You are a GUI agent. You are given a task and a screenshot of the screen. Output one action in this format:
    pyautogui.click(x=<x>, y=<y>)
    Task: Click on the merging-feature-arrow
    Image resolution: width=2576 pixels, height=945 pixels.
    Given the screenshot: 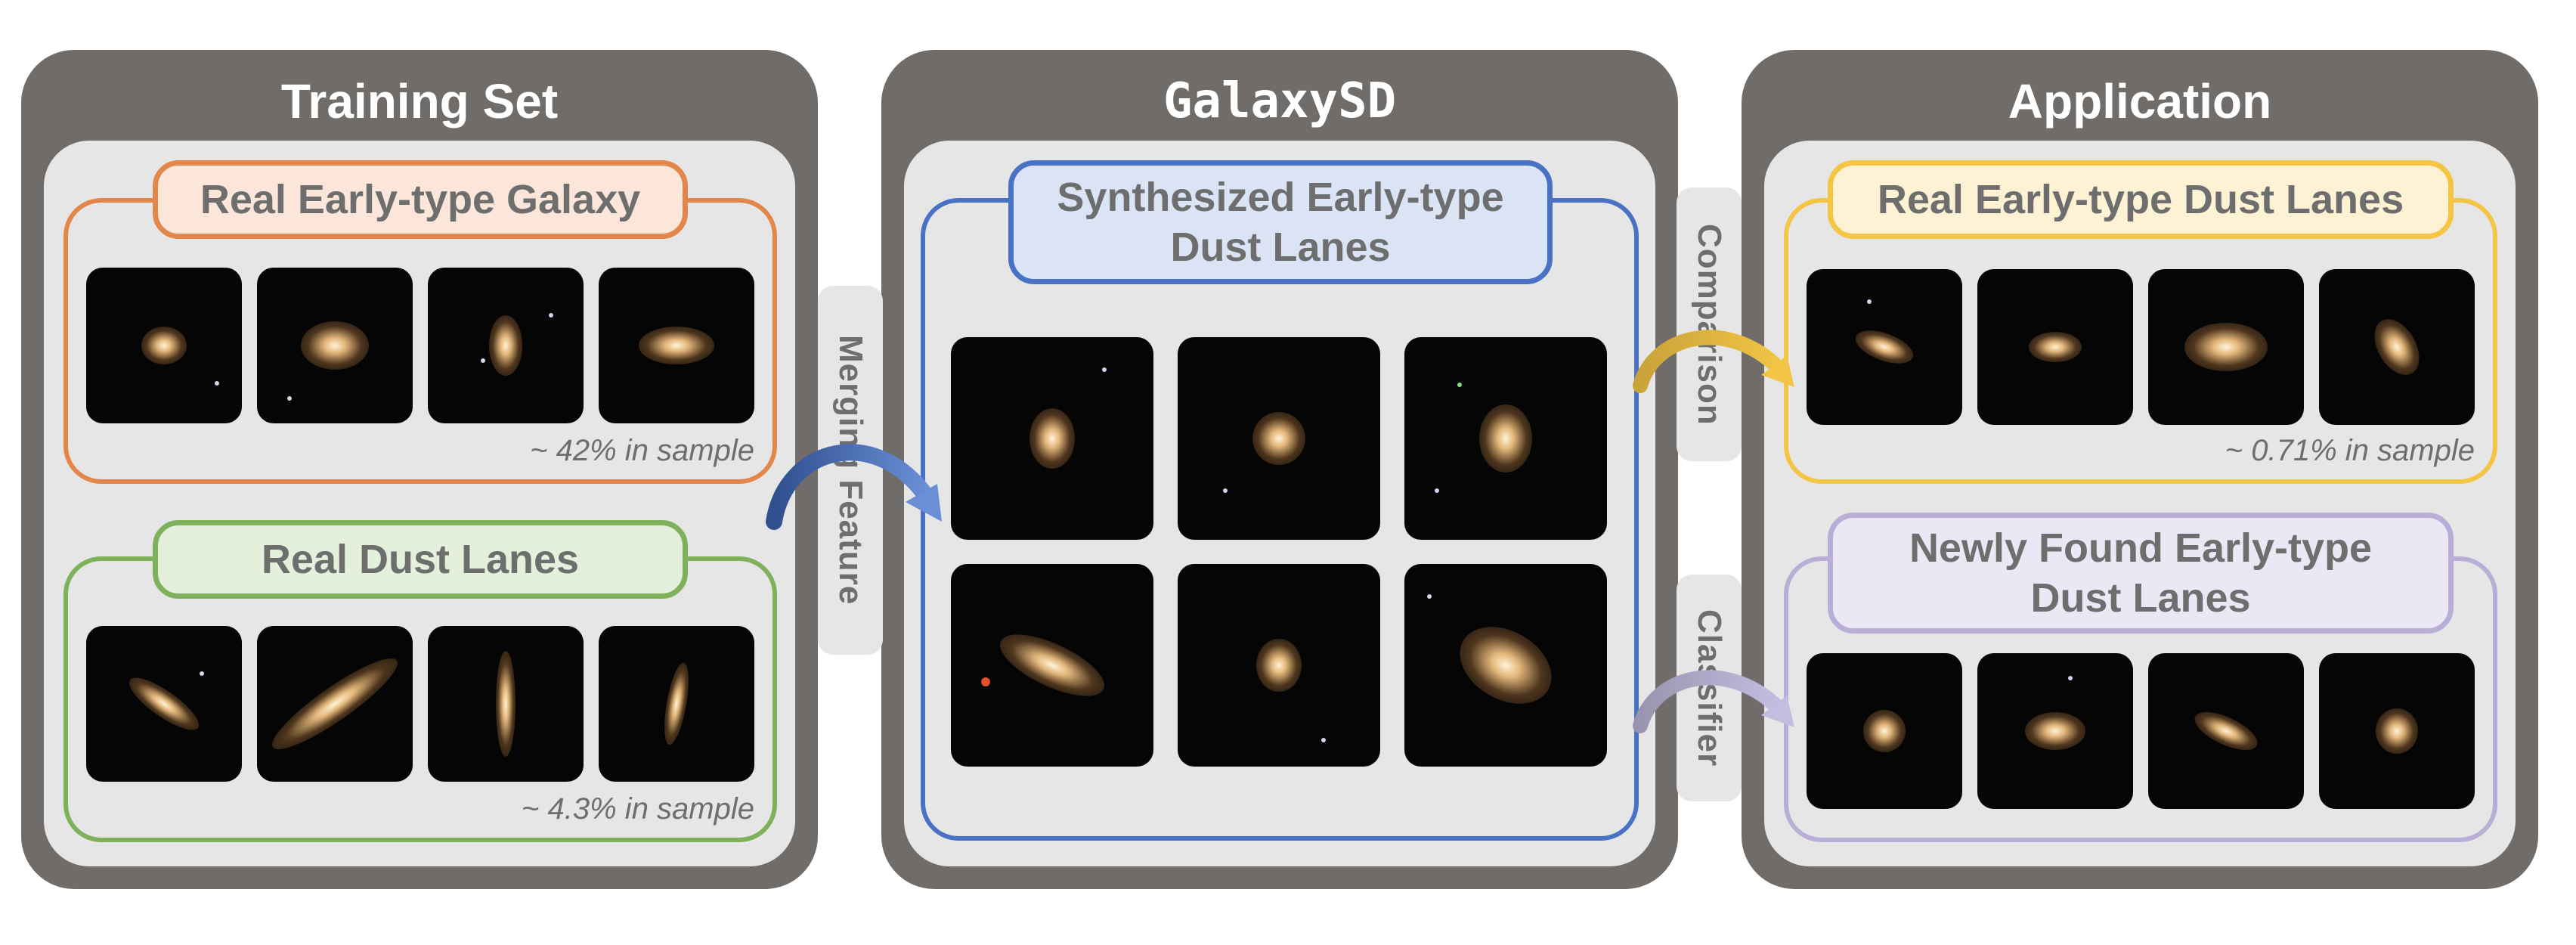 What is the action you would take?
    pyautogui.click(x=854, y=487)
    